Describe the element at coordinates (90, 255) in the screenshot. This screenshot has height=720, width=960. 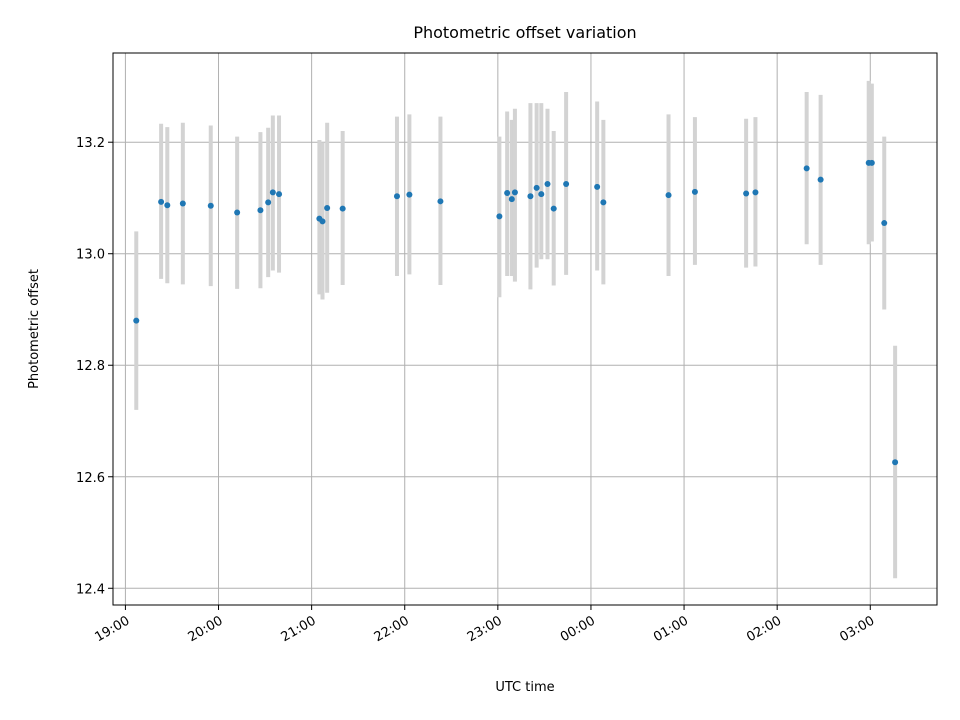
I see `y-tick-label: 13.0` at that location.